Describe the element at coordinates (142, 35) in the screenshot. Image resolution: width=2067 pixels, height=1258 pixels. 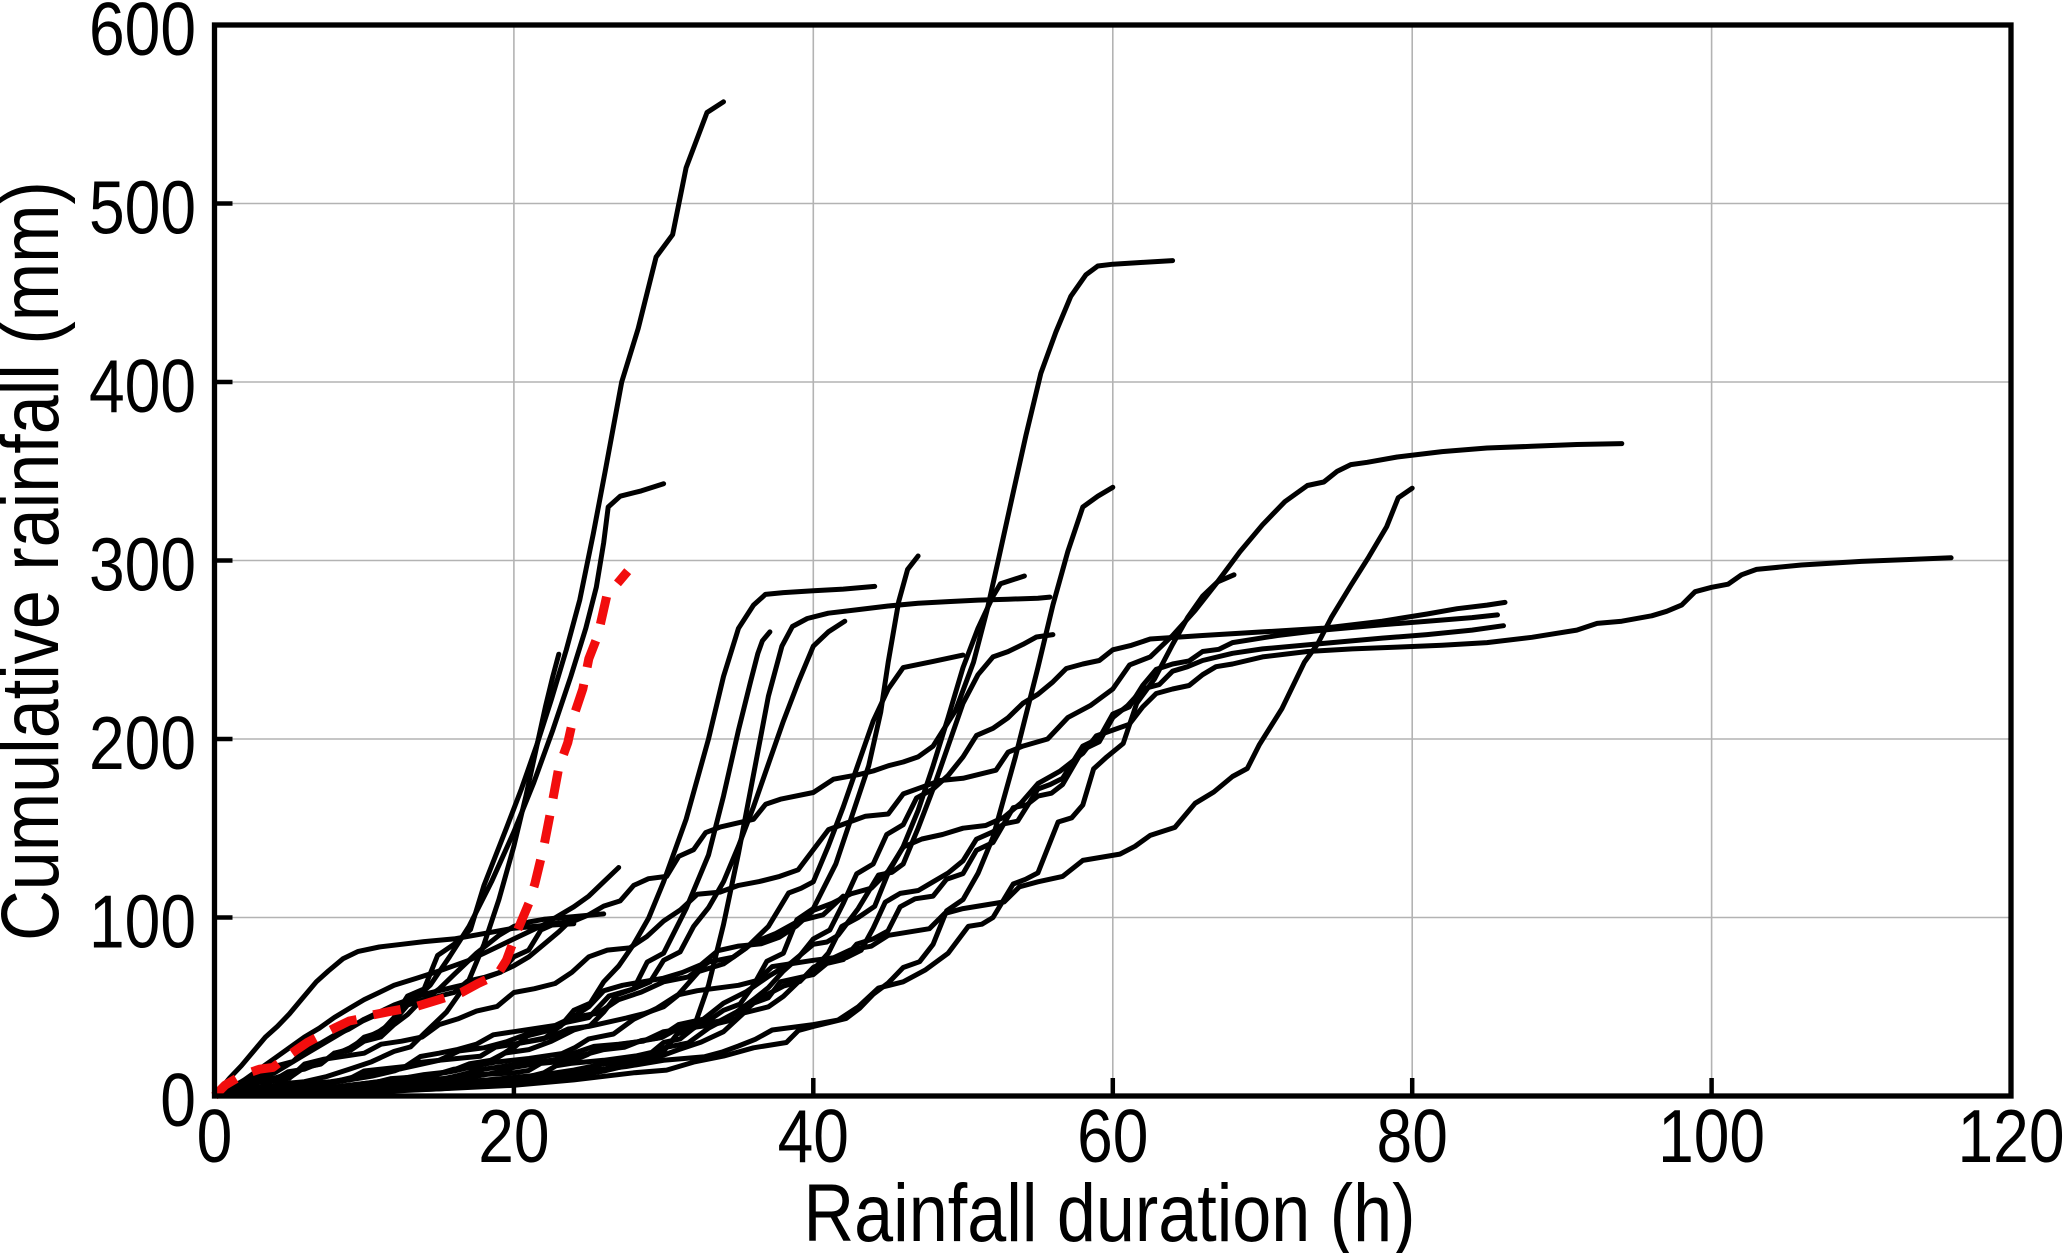
I see `svg-text: 600` at that location.